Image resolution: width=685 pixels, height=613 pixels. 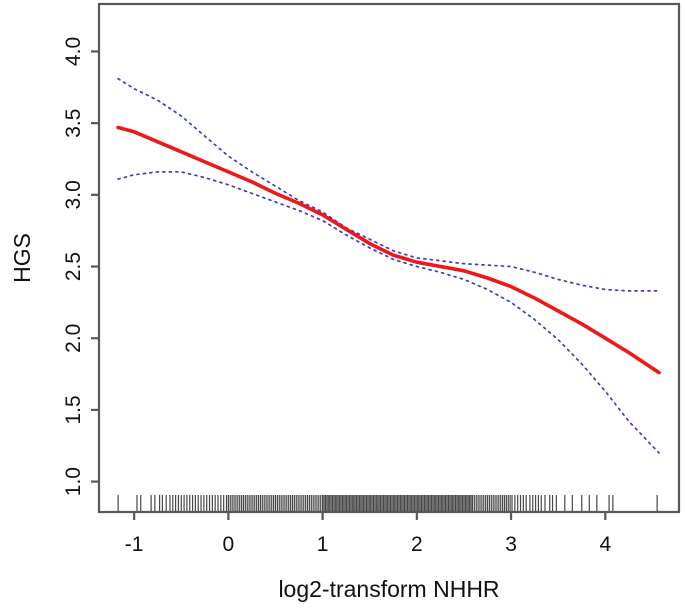 I want to click on x-tick-label: 2, so click(x=417, y=544).